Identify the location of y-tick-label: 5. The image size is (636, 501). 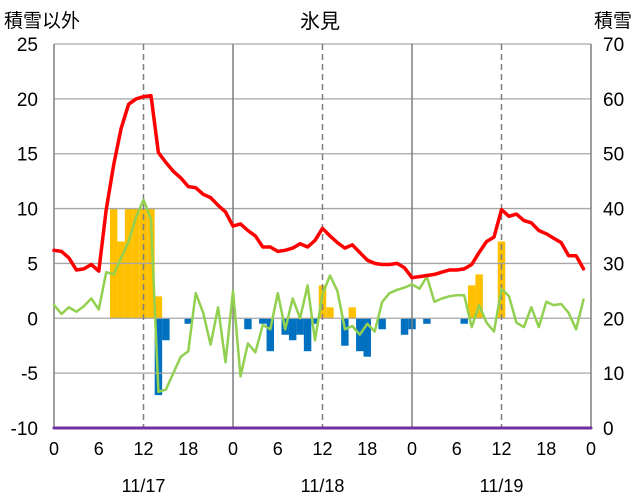
(32, 264).